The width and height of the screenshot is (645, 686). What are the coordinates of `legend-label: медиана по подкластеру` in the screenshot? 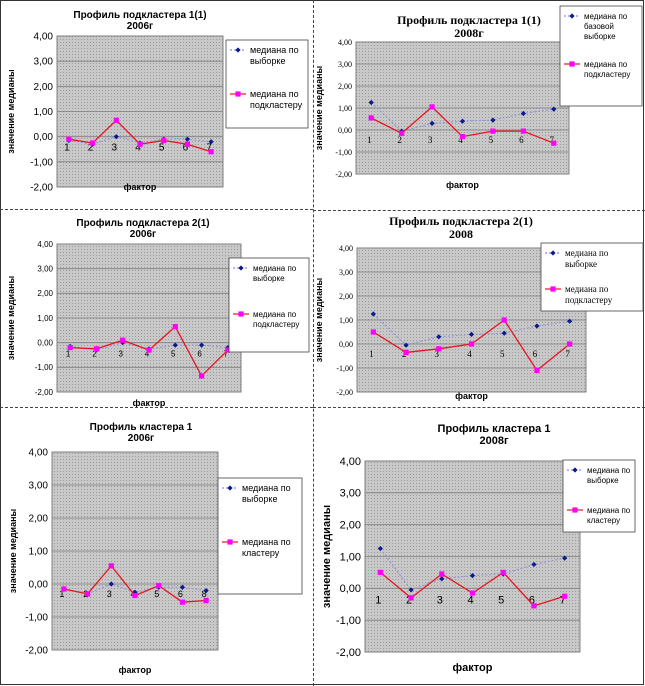 It's located at (276, 319).